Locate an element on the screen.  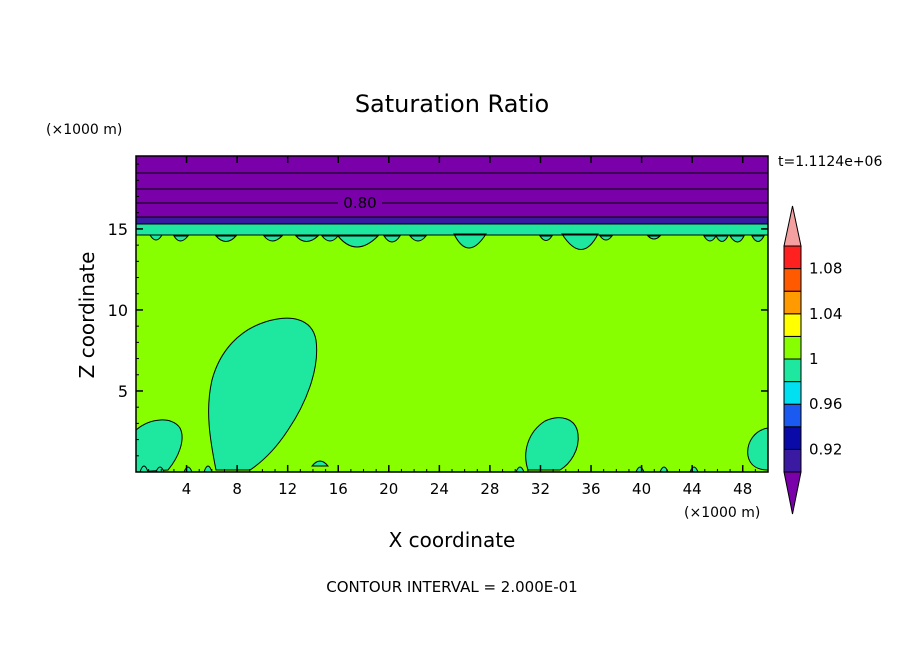
colorbar-under-triangle is located at coordinates (792, 493).